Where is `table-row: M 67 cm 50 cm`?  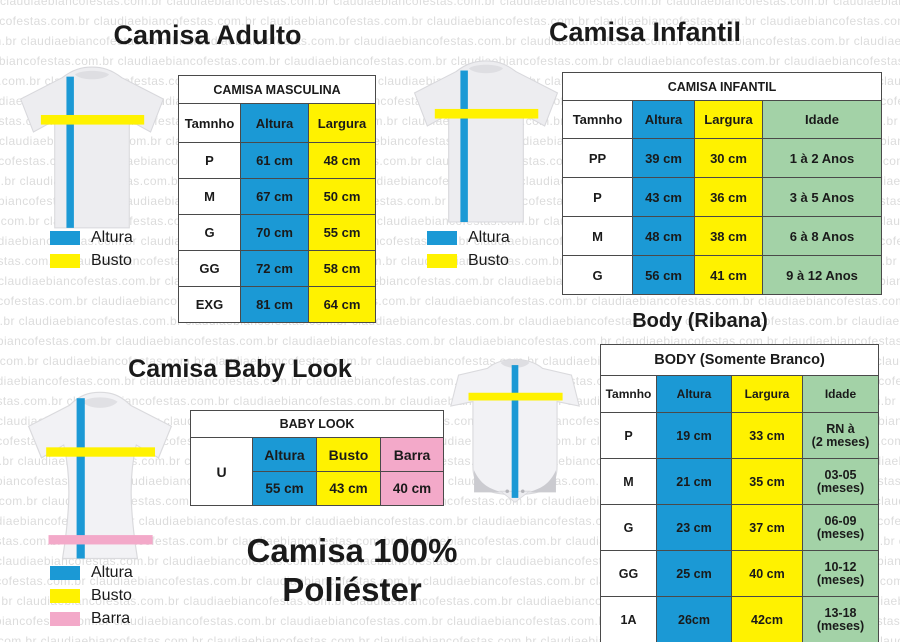
table-row: M 67 cm 50 cm is located at coordinates (277, 196).